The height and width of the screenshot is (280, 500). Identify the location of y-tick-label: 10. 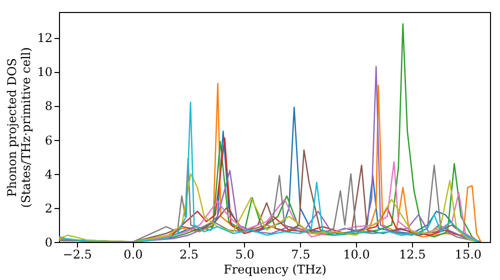
(44, 72).